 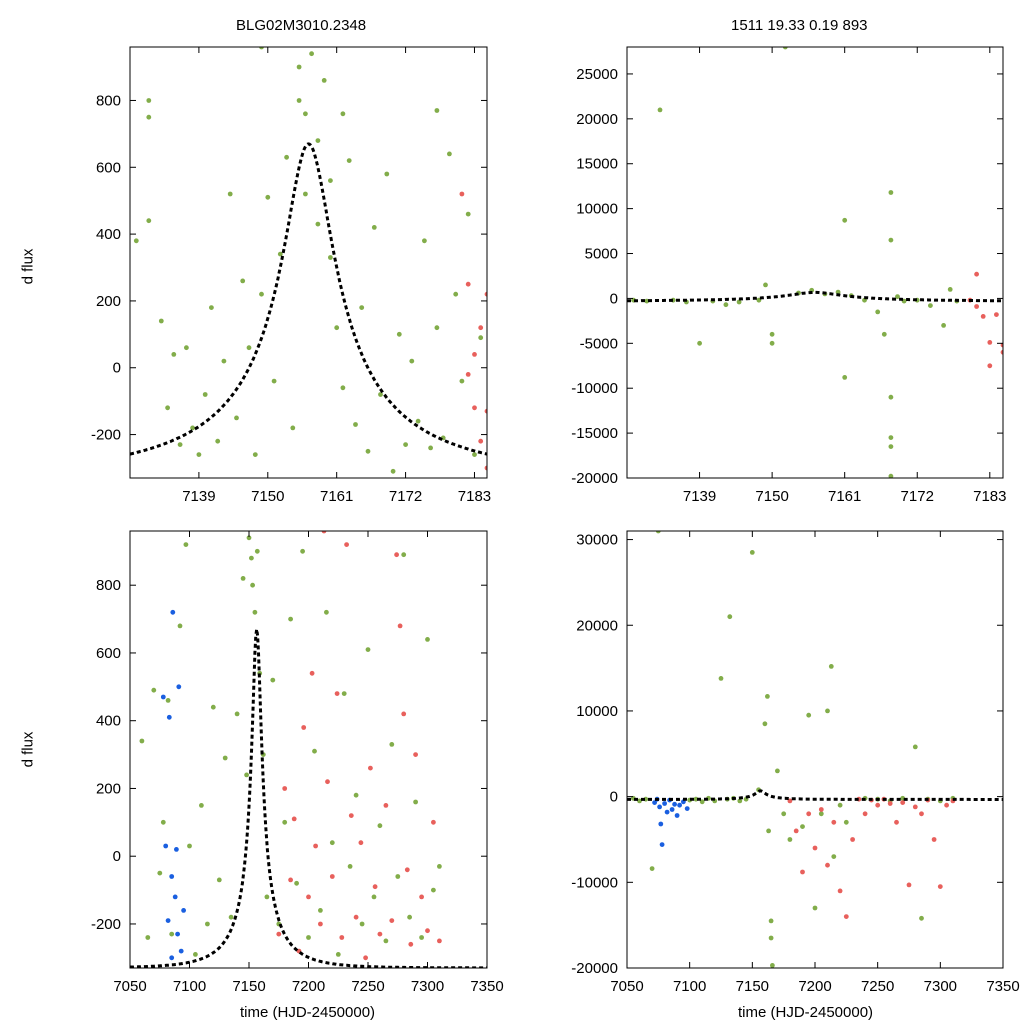 What do you see at coordinates (597, 711) in the screenshot?
I see `y-tick-label: 10000` at bounding box center [597, 711].